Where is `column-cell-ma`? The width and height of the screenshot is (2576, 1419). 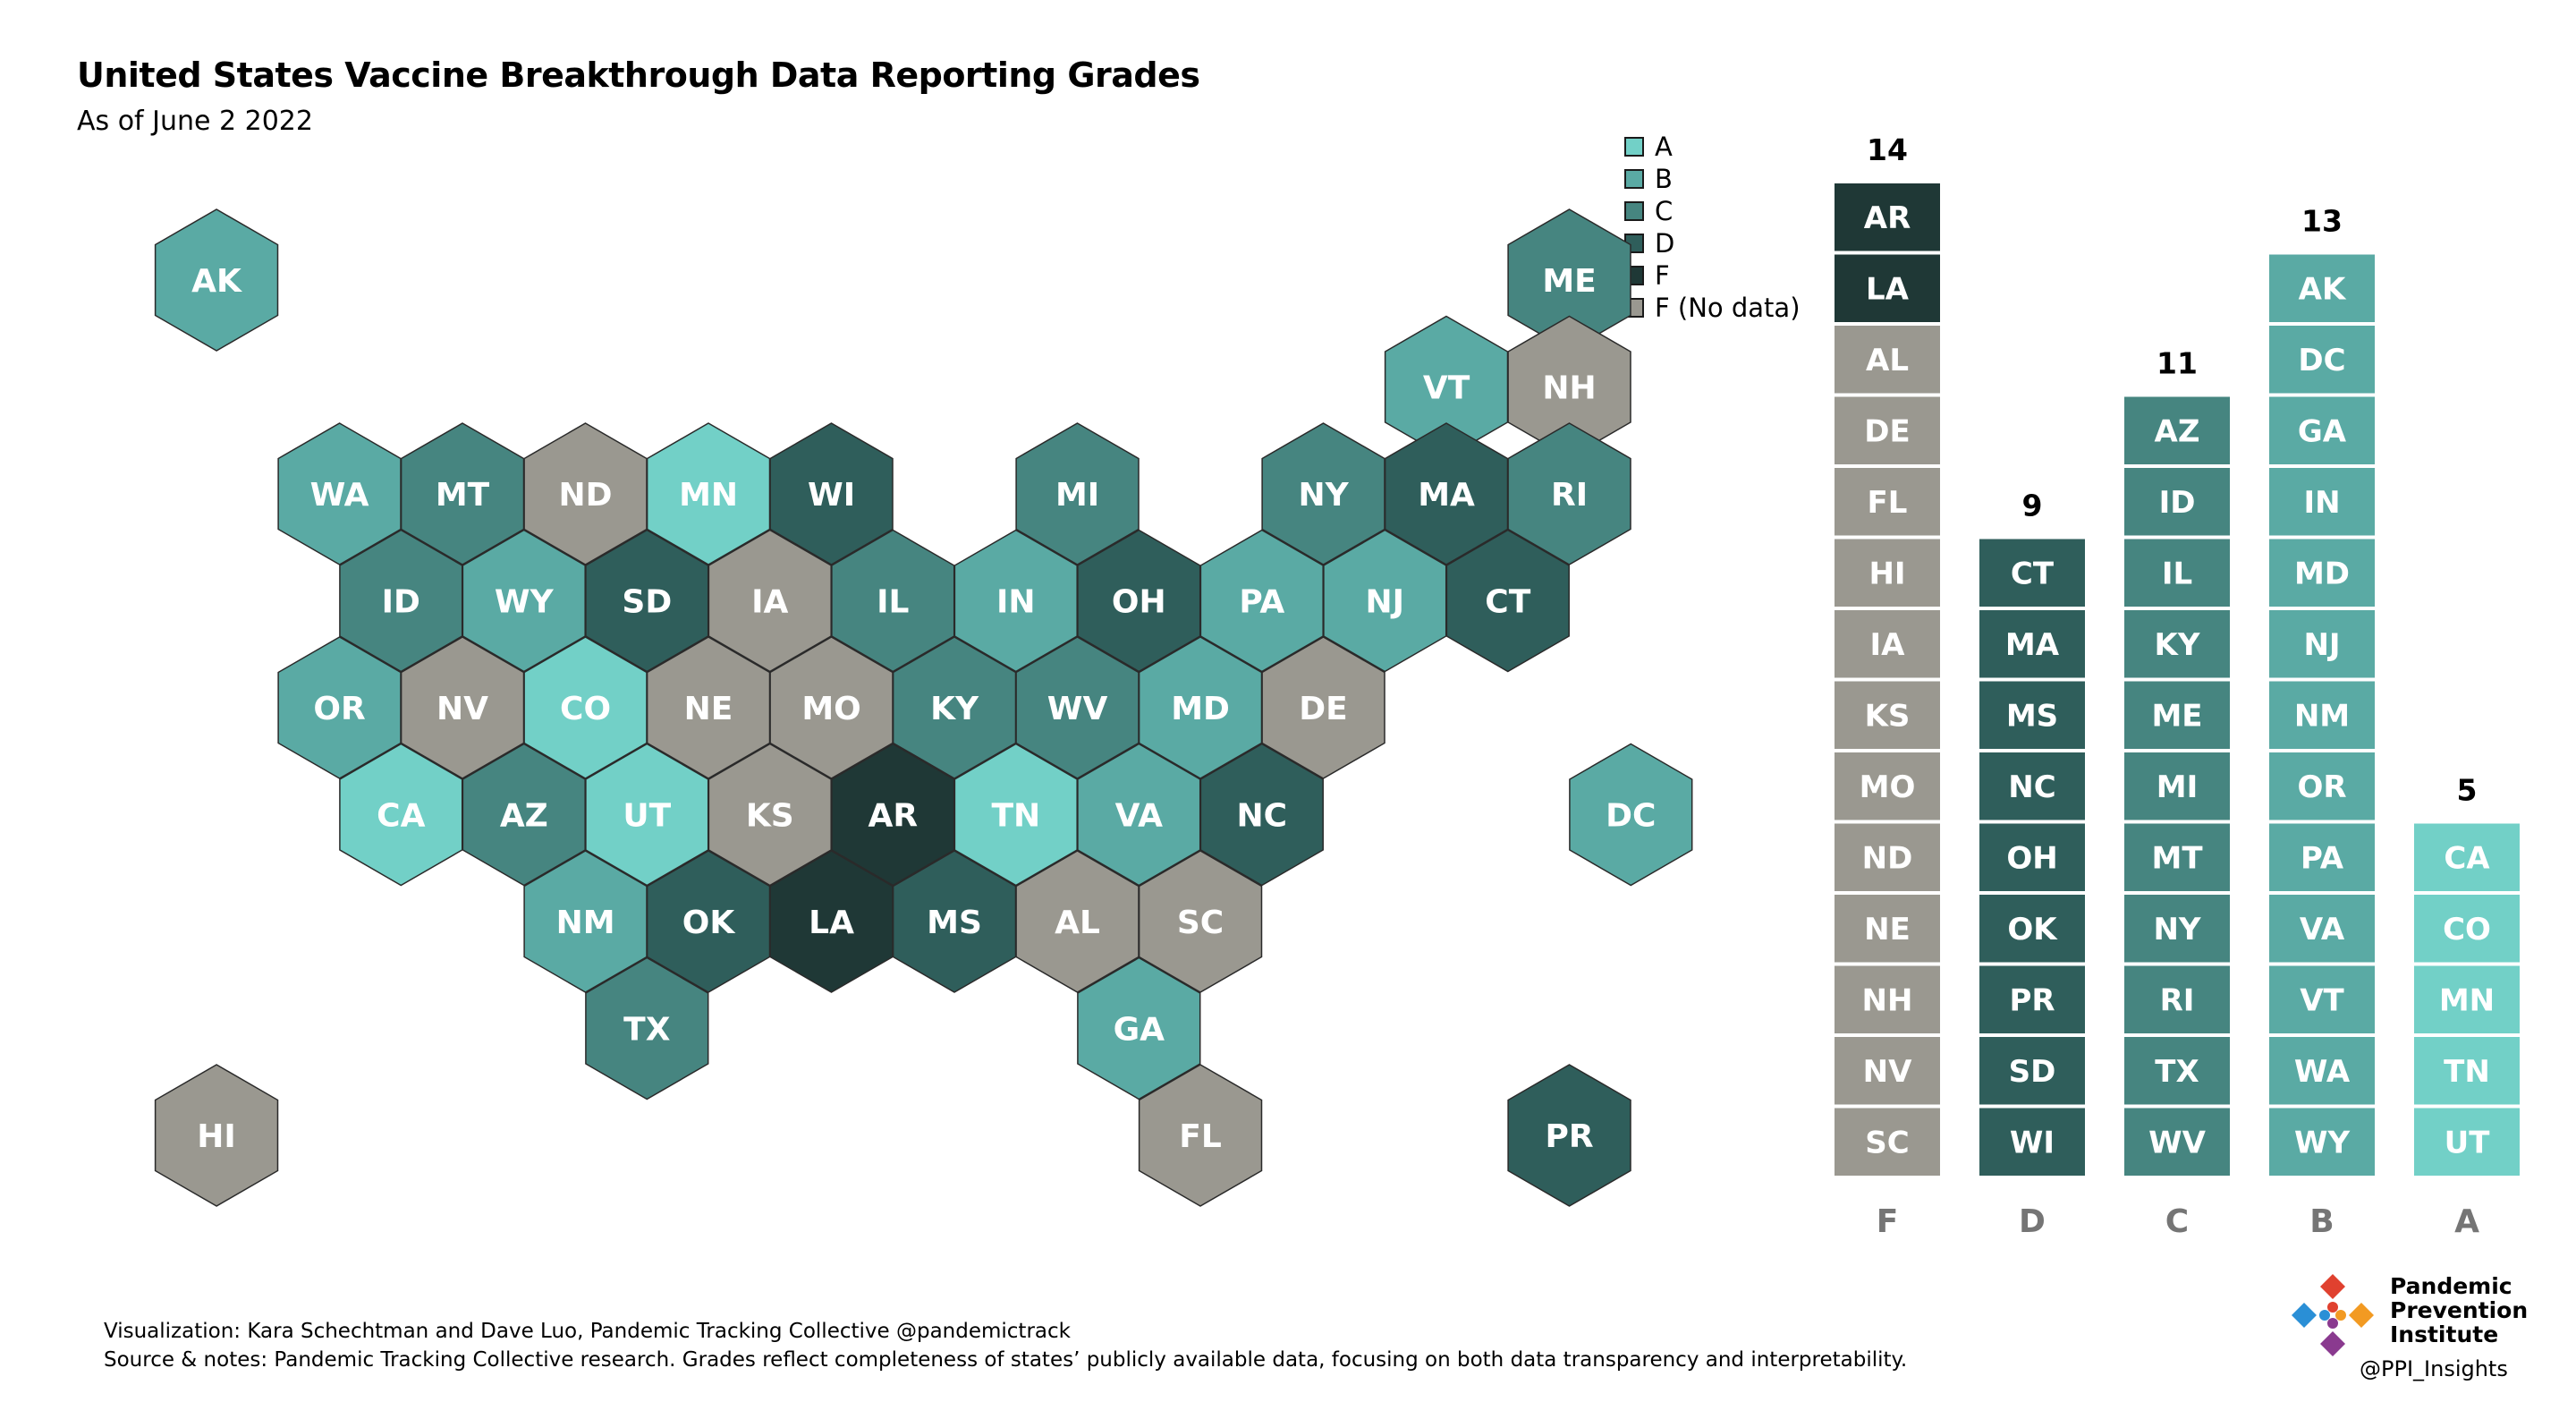 column-cell-ma is located at coordinates (2032, 644).